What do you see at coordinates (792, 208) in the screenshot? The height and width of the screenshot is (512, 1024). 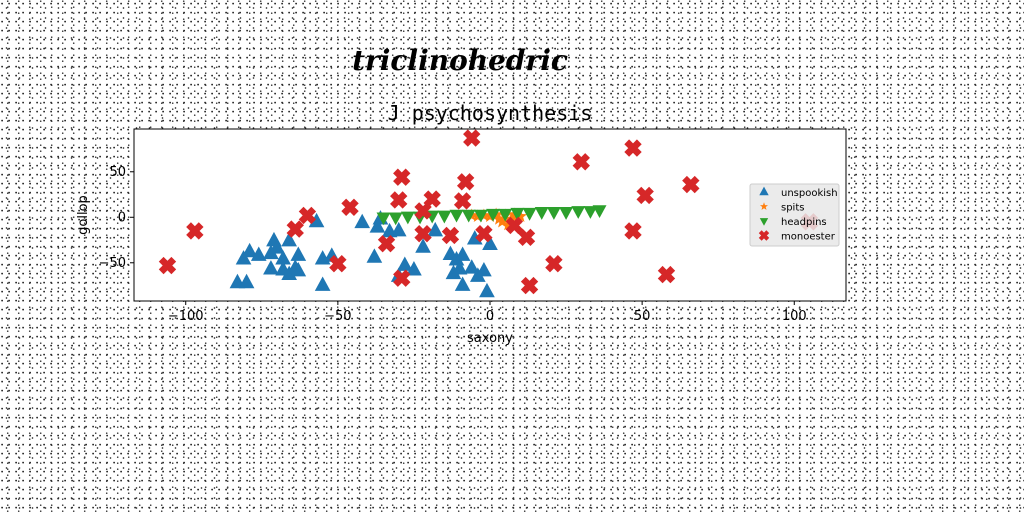 I see `legend-label-spits: spits` at bounding box center [792, 208].